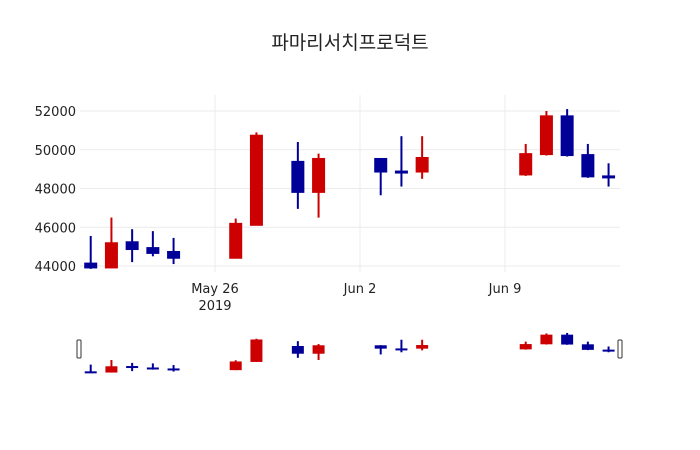 The image size is (700, 450). Describe the element at coordinates (356, 298) in the screenshot. I see `x-axis: May 26 2019 Jun 2 Jun 9` at that location.